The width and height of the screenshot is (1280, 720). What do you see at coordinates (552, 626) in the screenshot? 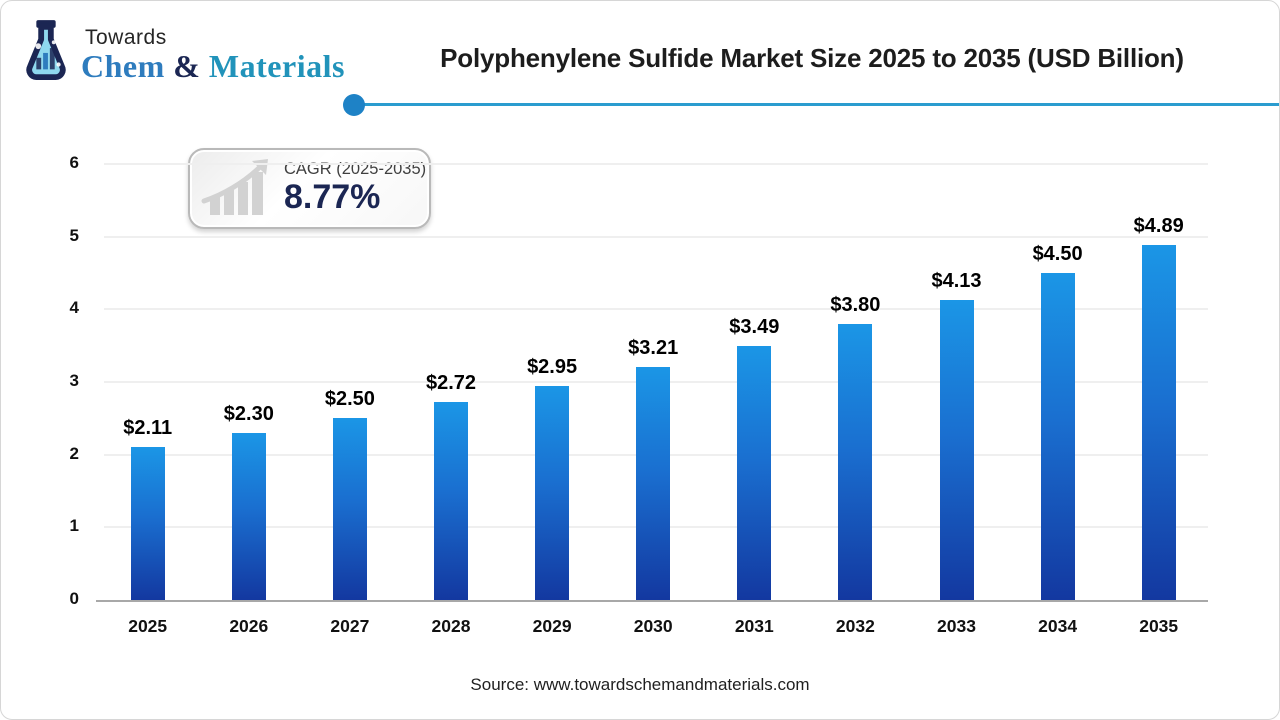
I see `x-tick-label: 2029` at bounding box center [552, 626].